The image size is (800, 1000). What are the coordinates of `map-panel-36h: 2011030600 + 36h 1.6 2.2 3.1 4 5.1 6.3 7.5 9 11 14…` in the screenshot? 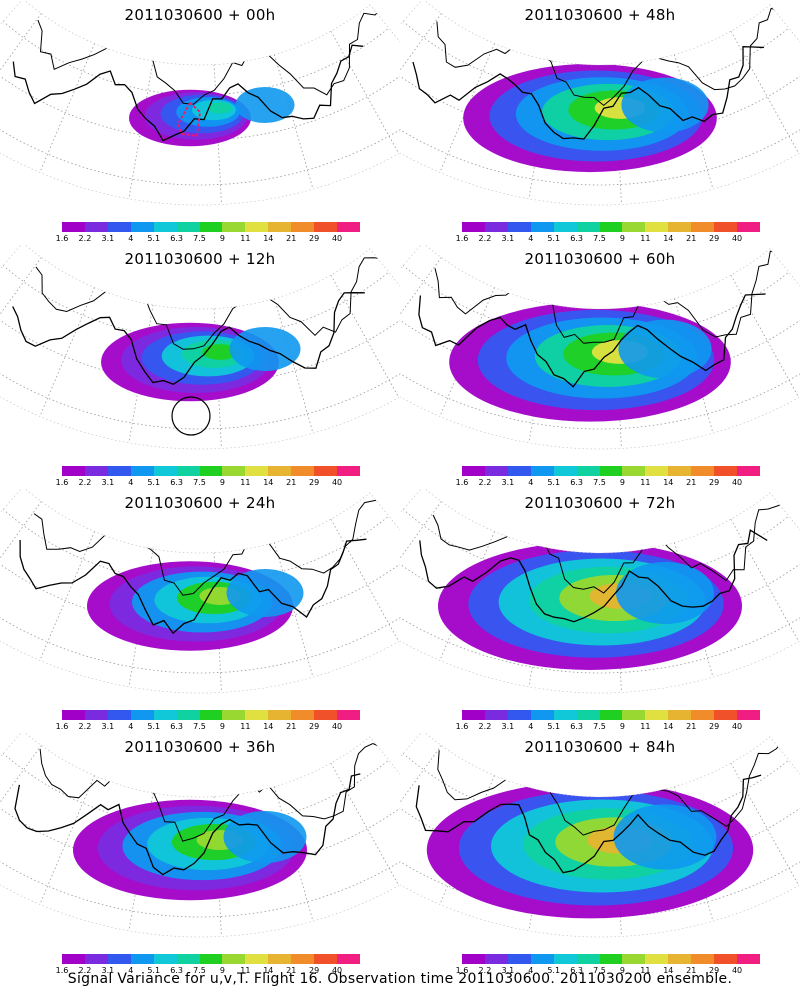 It's located at (200, 854).